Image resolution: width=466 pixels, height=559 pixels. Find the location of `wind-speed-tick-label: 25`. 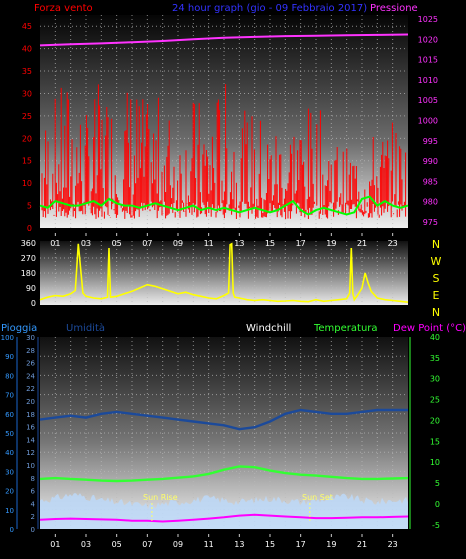

wind-speed-tick-label: 25 is located at coordinates (27, 116).